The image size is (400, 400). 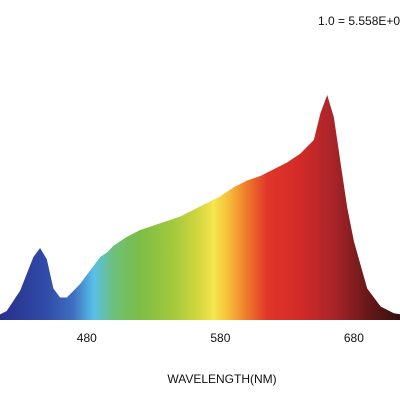 I want to click on x-axis-ticks: 480 580 680, so click(x=220, y=338).